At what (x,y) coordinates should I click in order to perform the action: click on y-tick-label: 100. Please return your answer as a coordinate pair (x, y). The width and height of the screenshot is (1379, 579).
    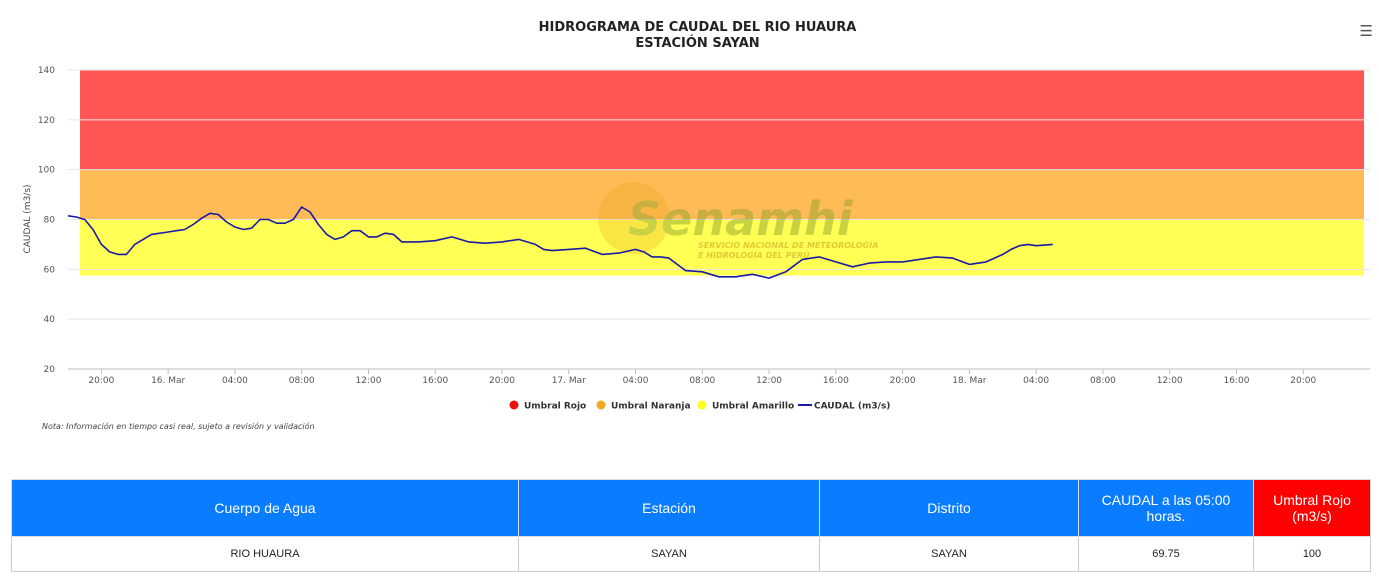
    Looking at the image, I should click on (46, 171).